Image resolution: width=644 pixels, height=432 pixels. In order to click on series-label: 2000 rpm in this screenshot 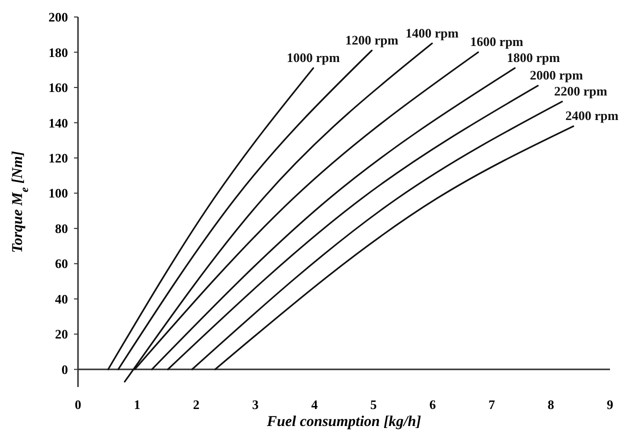, I will do `click(557, 75)`.